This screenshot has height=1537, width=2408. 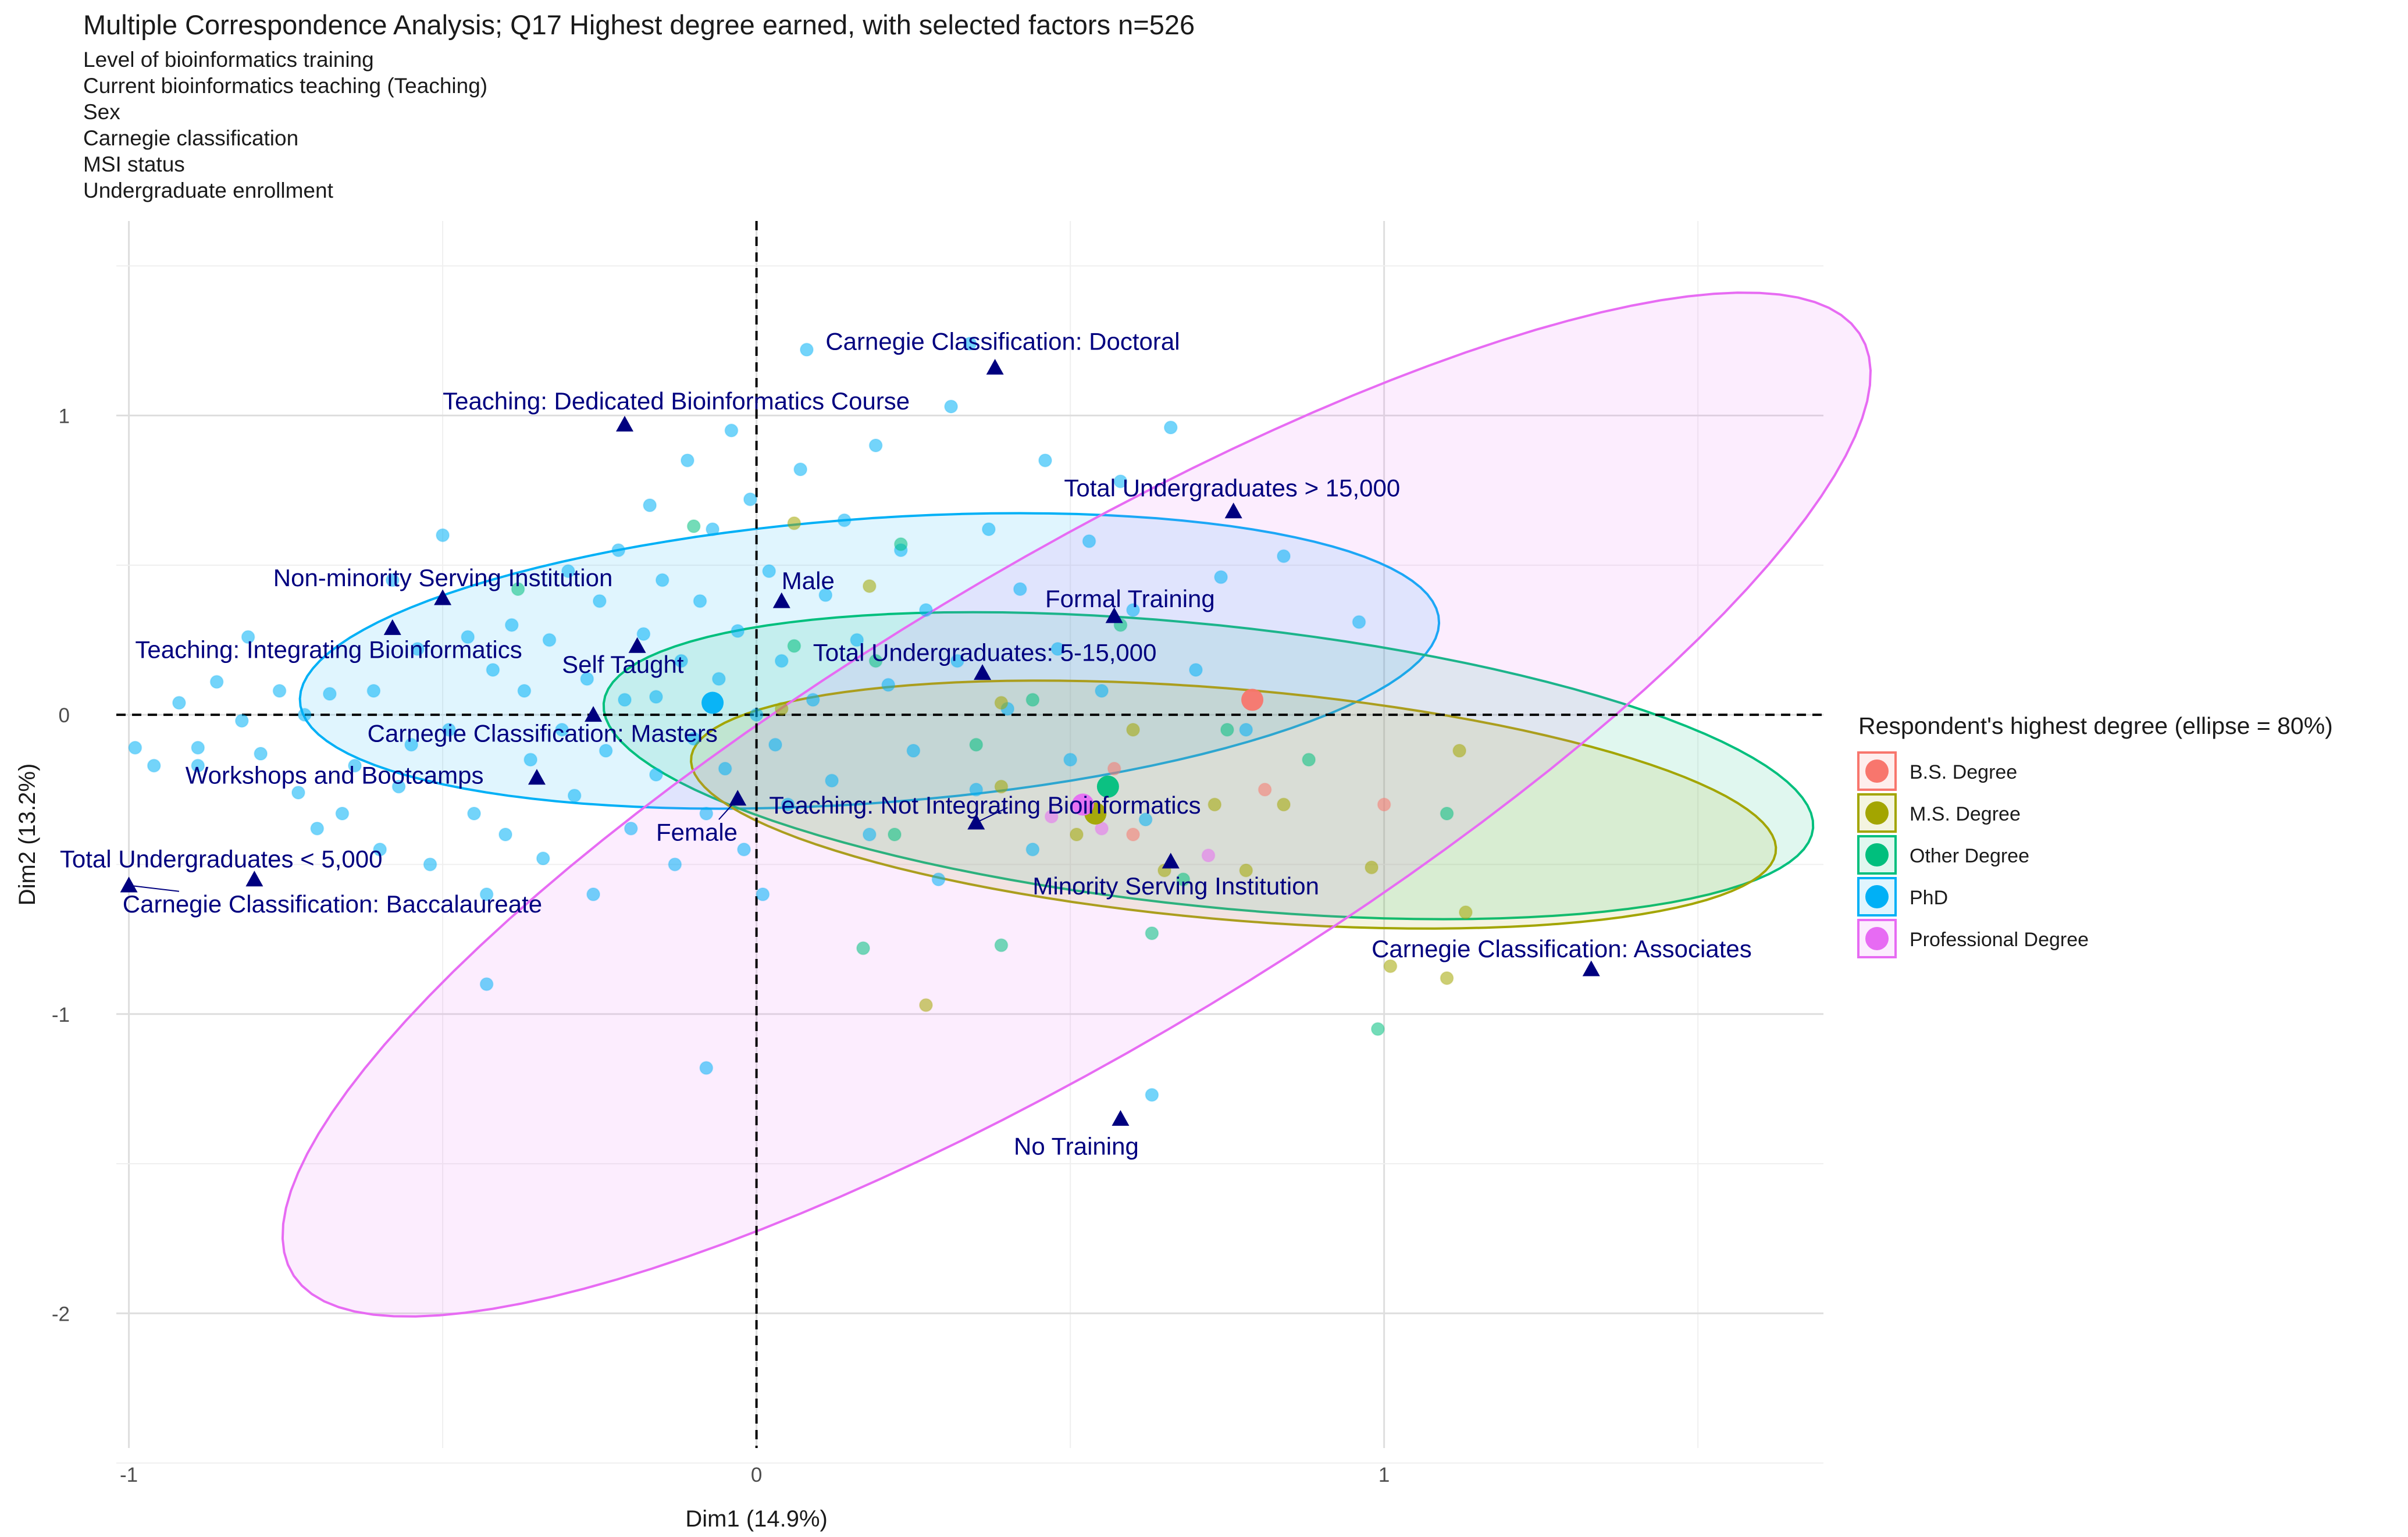 I want to click on category-label: Minority Serving Institution, so click(x=1175, y=886).